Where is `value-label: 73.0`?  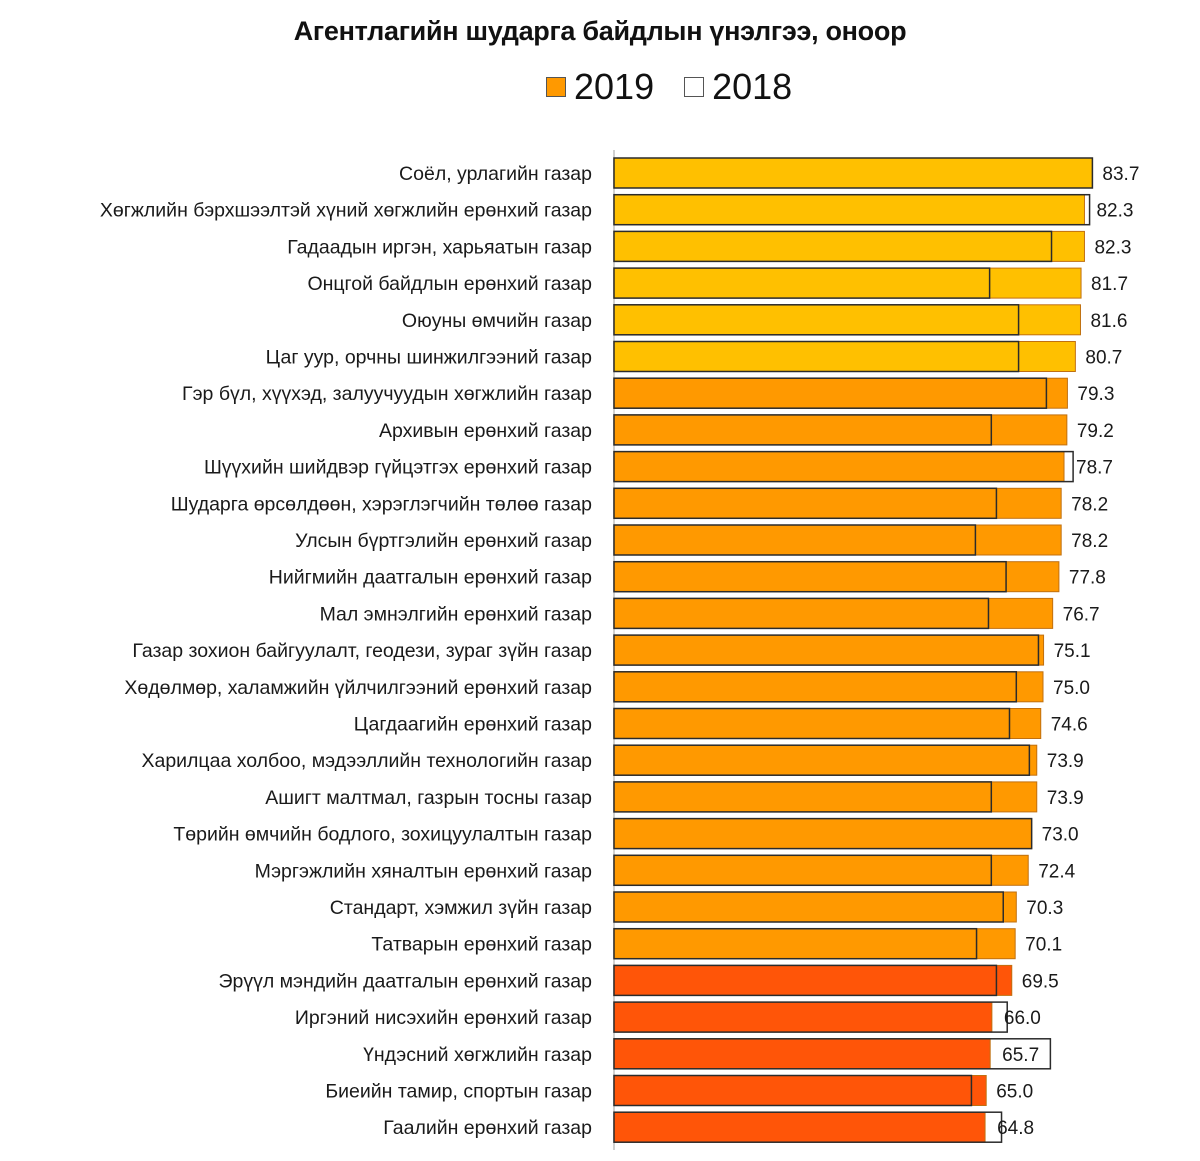 value-label: 73.0 is located at coordinates (1060, 835).